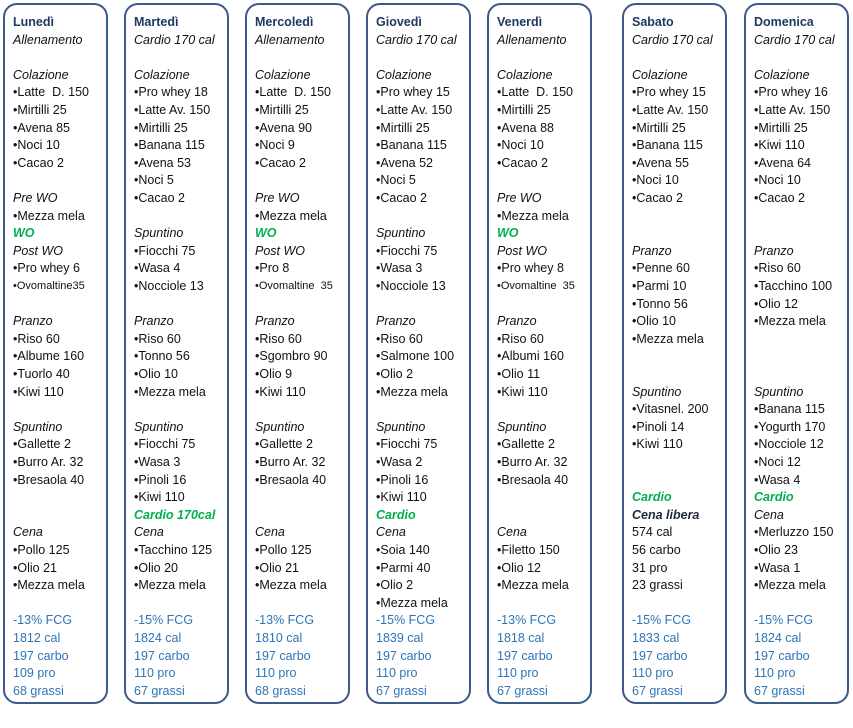 The height and width of the screenshot is (728, 853). Describe the element at coordinates (776, 550) in the screenshot. I see `food-item: Olio 23` at that location.